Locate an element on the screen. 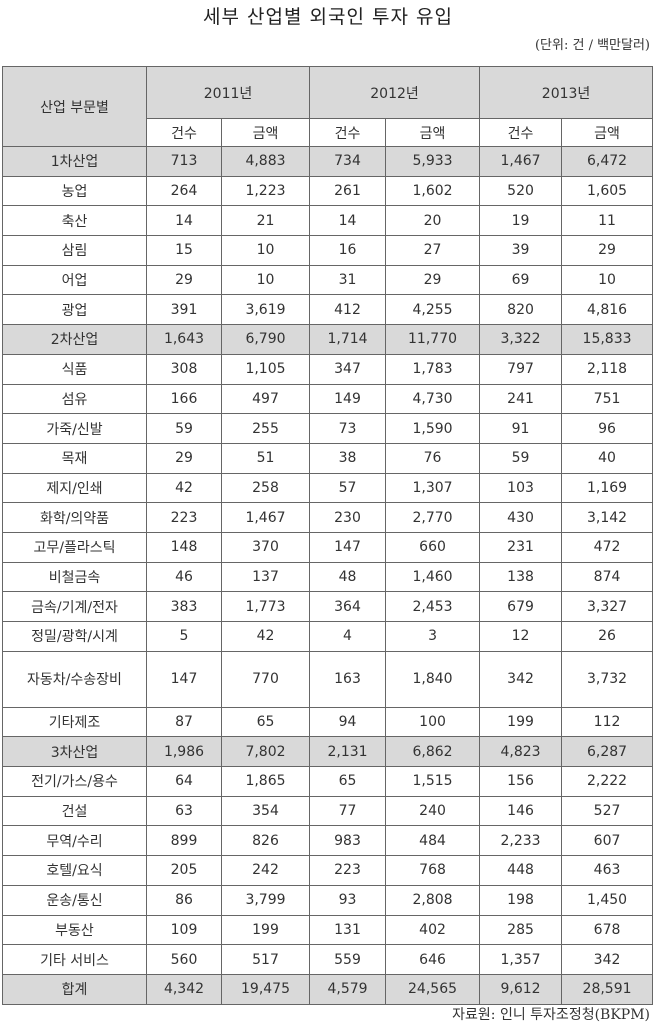  count-cell: 63 is located at coordinates (184, 811).